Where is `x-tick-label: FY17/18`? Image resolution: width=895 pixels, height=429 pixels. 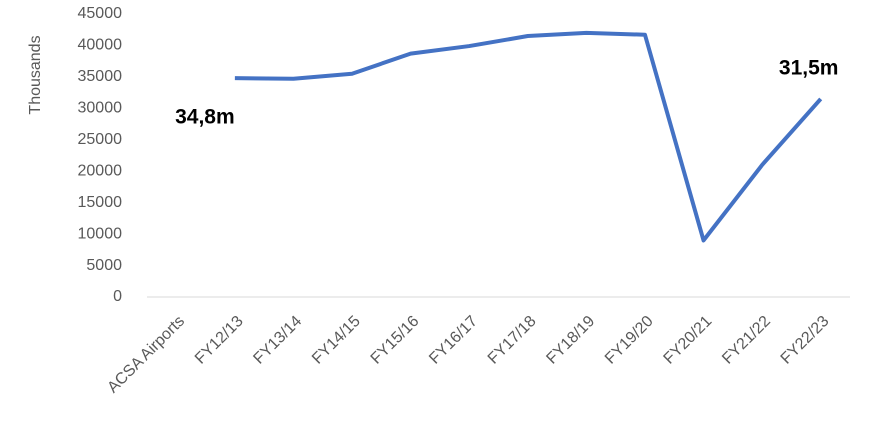
x-tick-label: FY17/18 is located at coordinates (512, 340).